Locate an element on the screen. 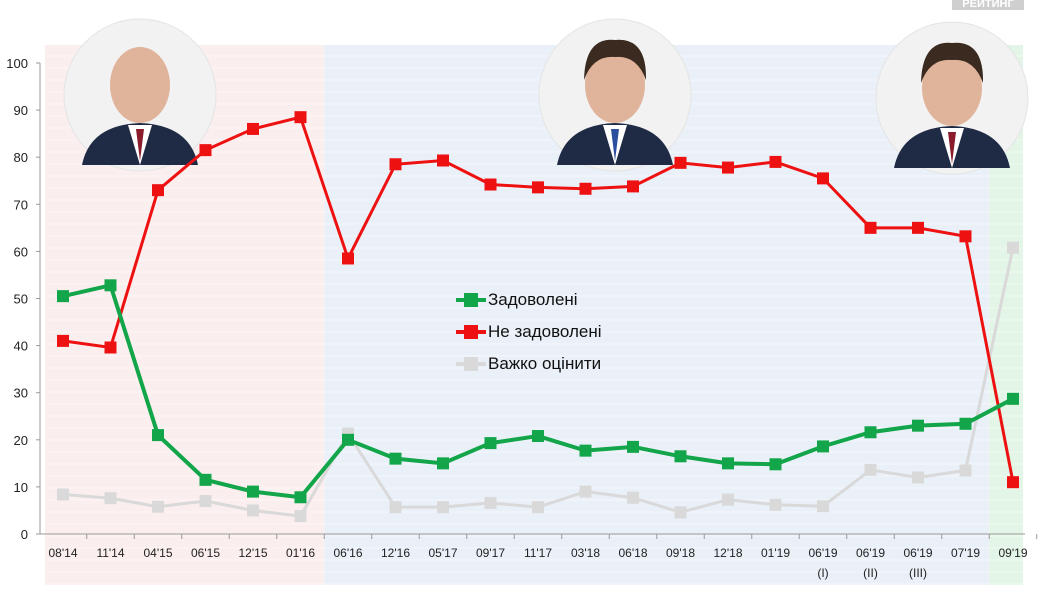 The width and height of the screenshot is (1049, 609). y-tick-label: 80 is located at coordinates (21, 157).